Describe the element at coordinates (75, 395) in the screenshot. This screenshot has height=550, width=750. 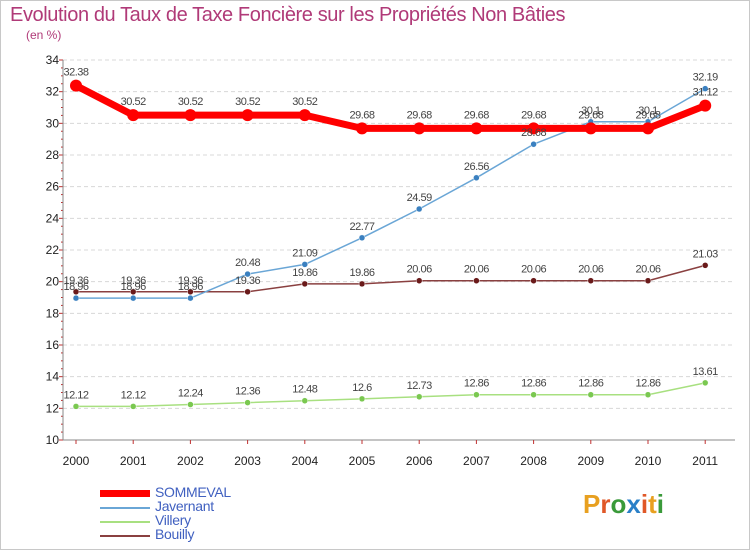
I see `data-label-villery: 12.12` at that location.